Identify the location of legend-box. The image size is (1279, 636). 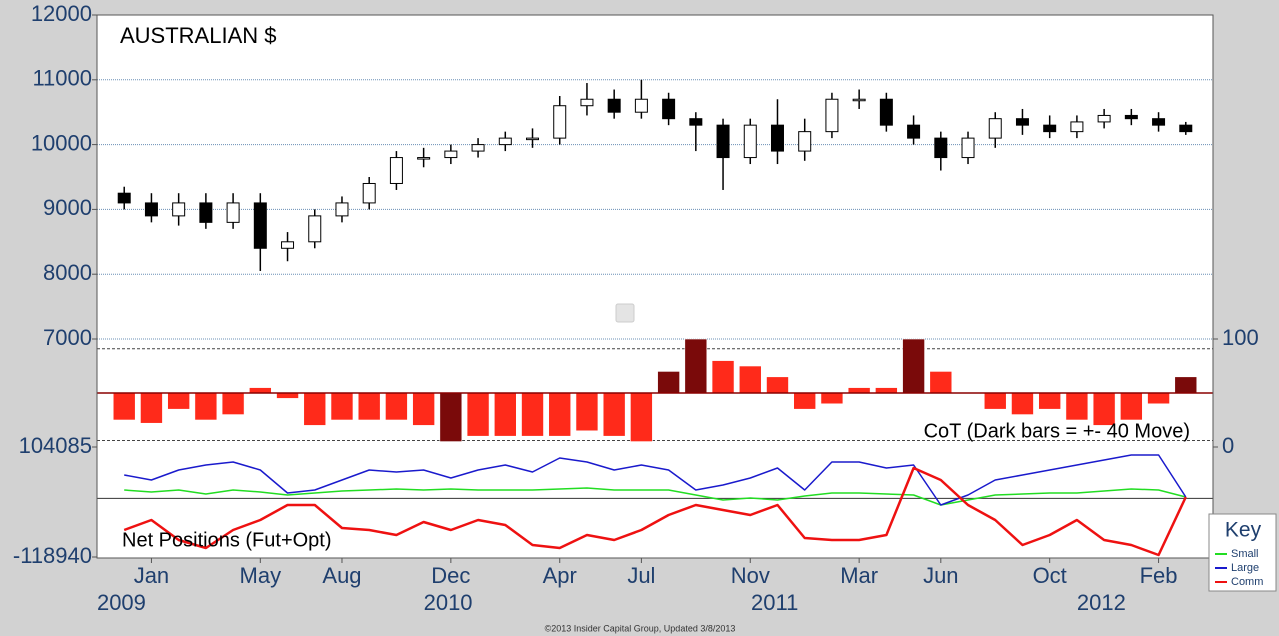
(1242, 552).